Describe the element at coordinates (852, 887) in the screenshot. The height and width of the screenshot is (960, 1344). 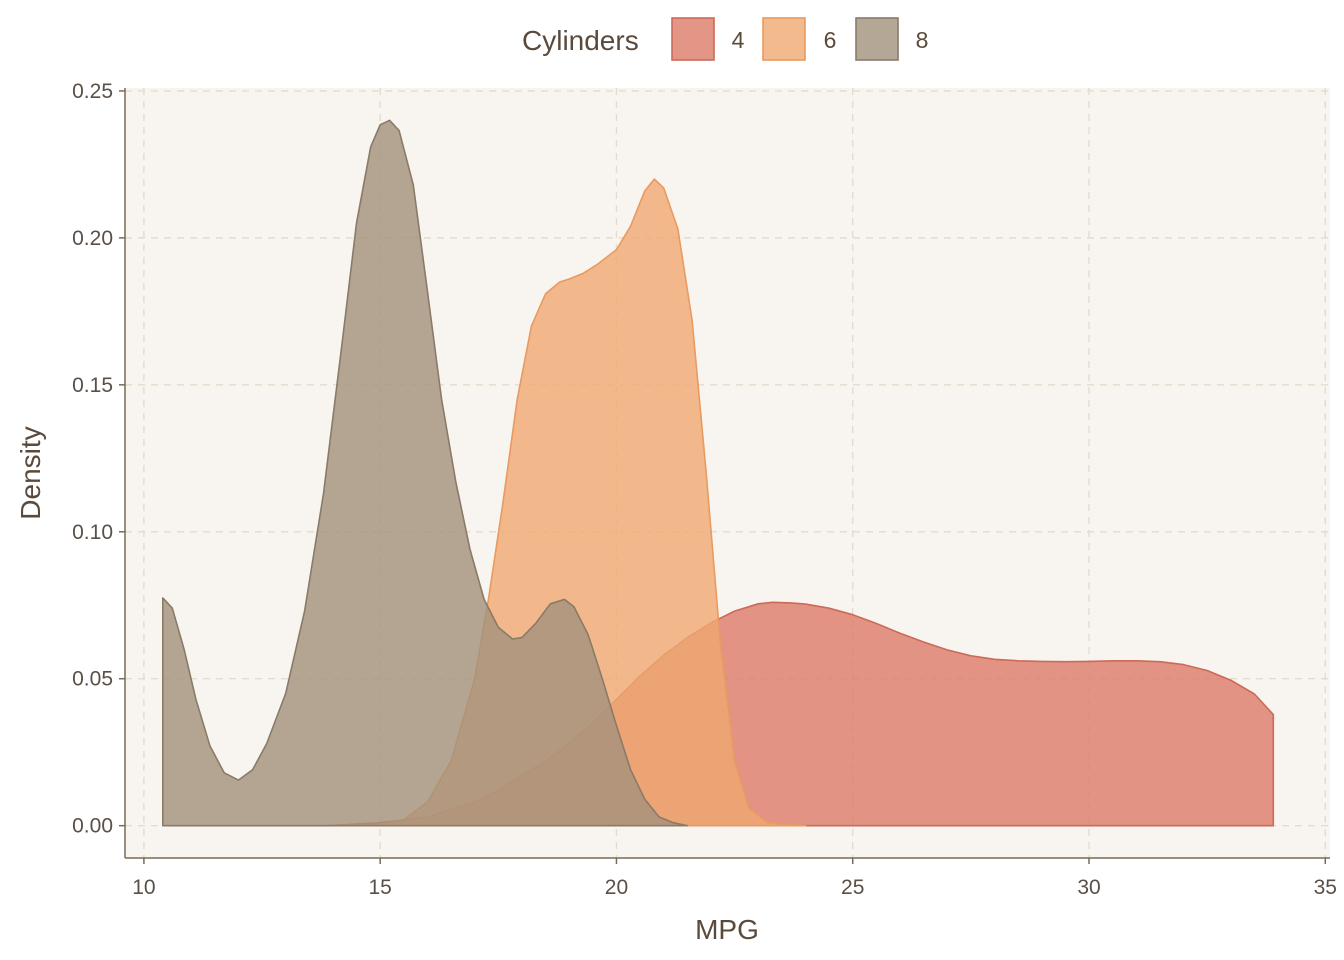
I see `x-tick-label: 25` at that location.